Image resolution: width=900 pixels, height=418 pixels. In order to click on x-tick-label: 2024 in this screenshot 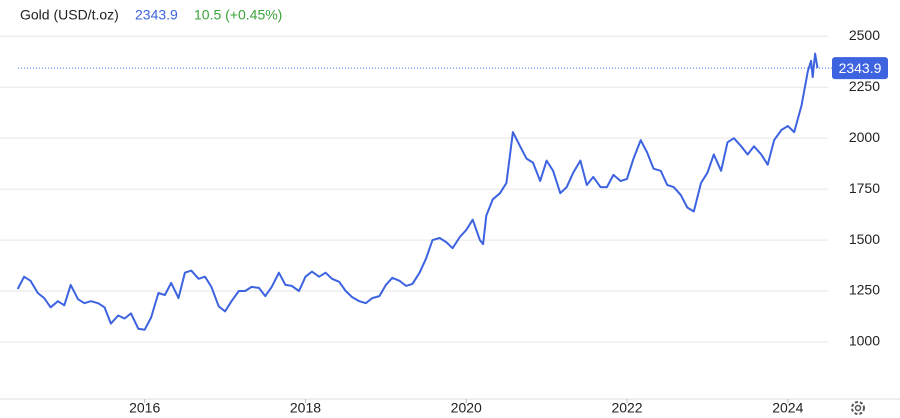, I will do `click(787, 408)`.